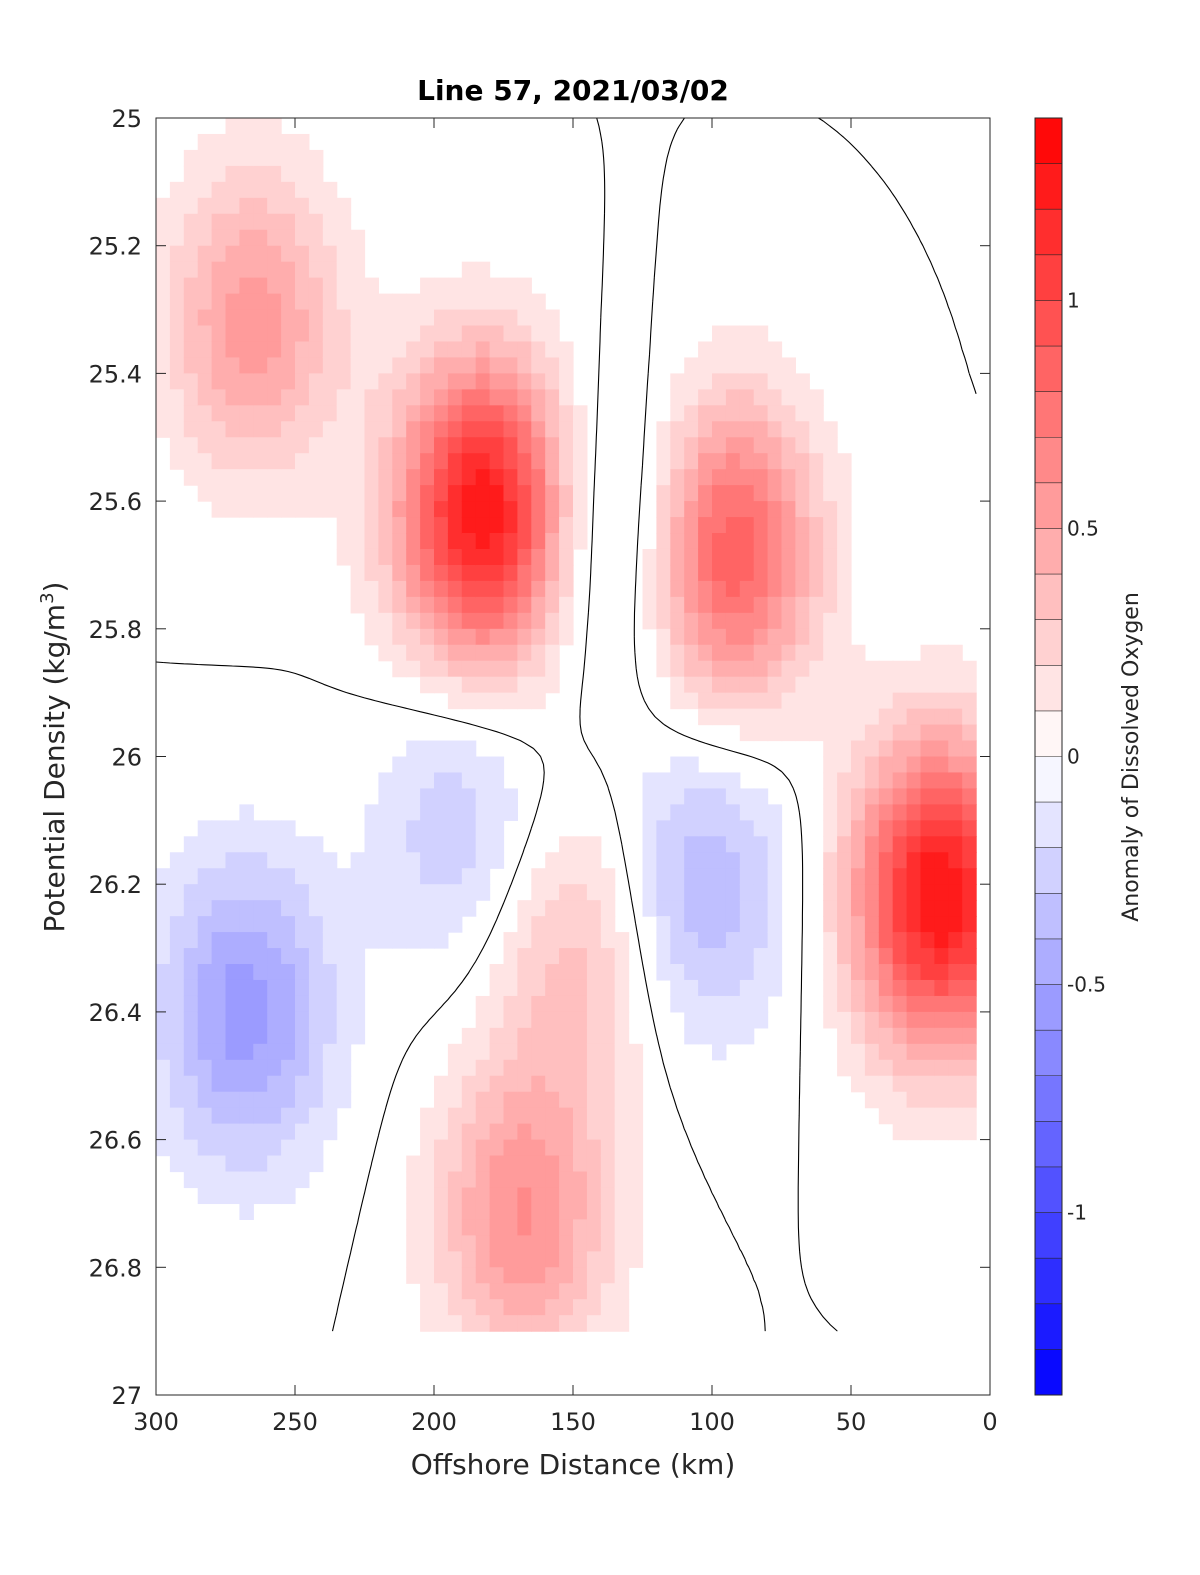 This screenshot has height=1575, width=1200. What do you see at coordinates (1073, 757) in the screenshot?
I see `colorbar-tick-label: 0` at bounding box center [1073, 757].